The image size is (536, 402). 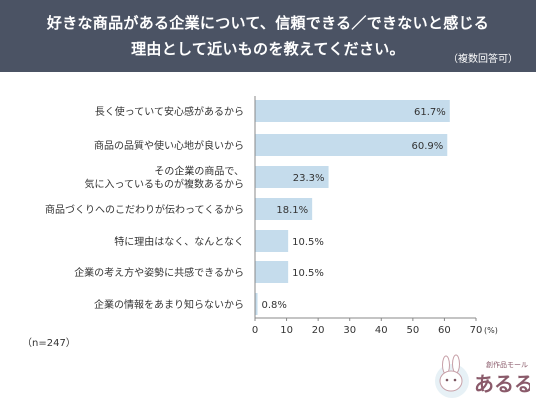 What do you see at coordinates (199, 171) in the screenshot?
I see `category-label-2-0: その企業の商品で、` at bounding box center [199, 171].